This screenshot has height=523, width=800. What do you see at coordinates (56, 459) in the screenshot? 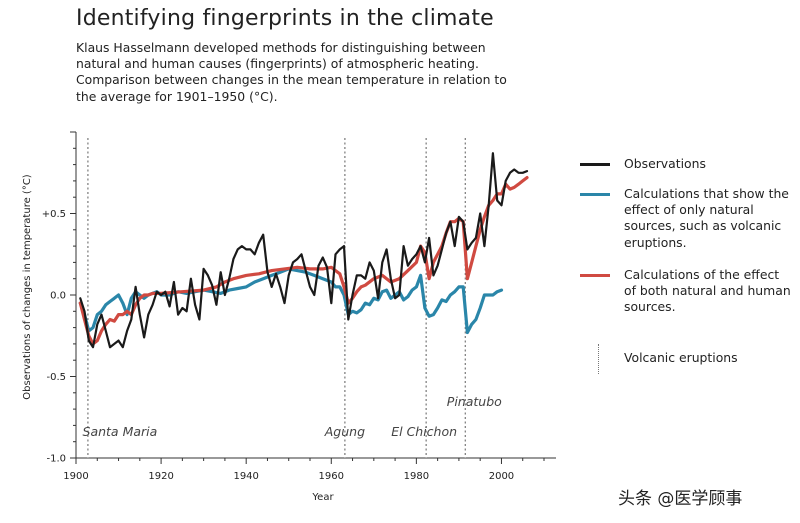
I see `y-tick-label: -1.0` at bounding box center [56, 459].